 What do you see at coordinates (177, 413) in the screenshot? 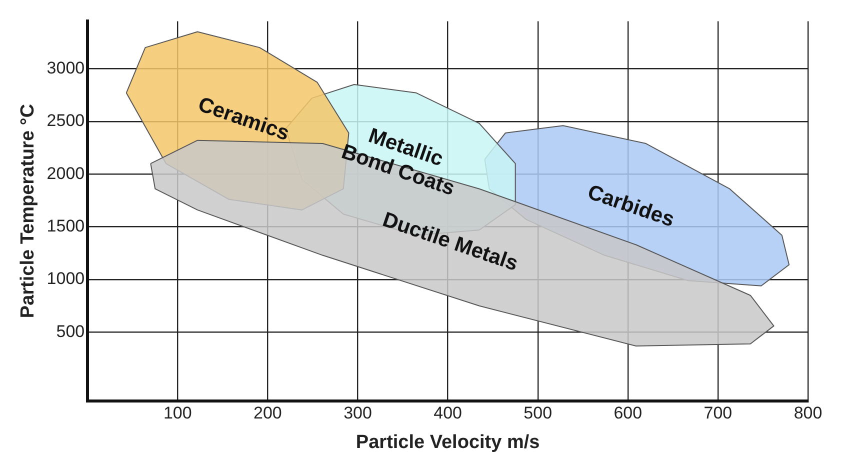
I see `x-tick-label: 100` at bounding box center [177, 413].